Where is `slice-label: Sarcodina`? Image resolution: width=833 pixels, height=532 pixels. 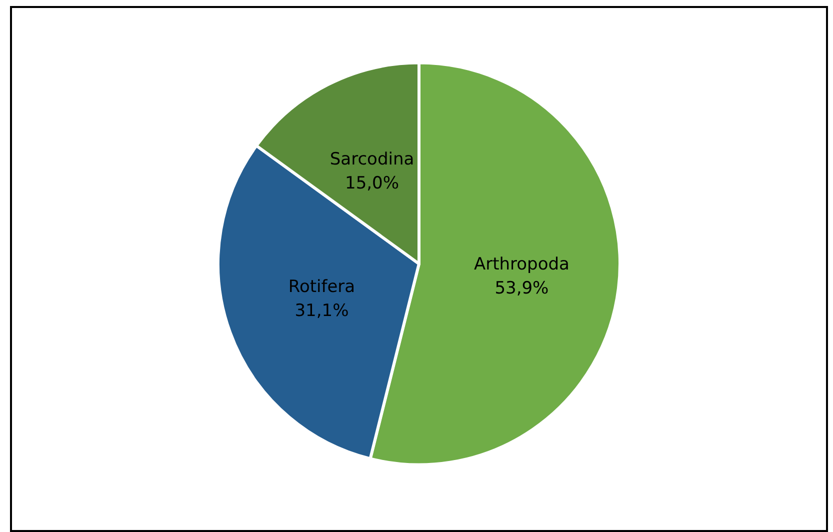
slice-label: Sarcodina is located at coordinates (372, 160).